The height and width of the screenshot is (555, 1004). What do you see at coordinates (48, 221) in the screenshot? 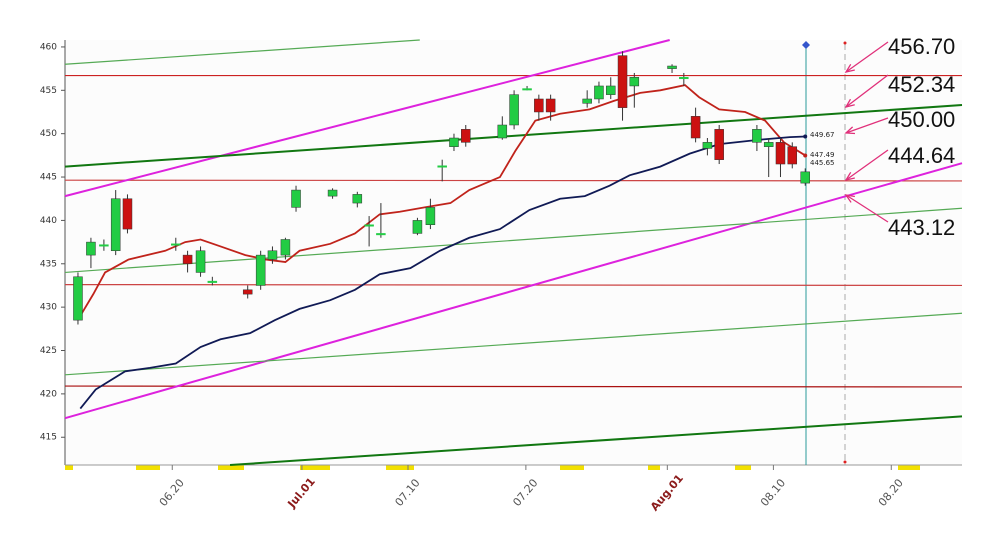
I see `y-tick-label: 440` at bounding box center [48, 221].